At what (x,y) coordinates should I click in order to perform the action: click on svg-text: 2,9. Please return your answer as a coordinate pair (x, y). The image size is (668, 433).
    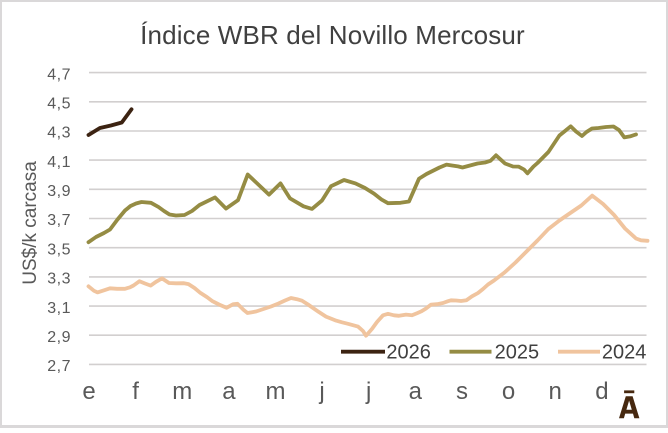
    Looking at the image, I should click on (59, 337).